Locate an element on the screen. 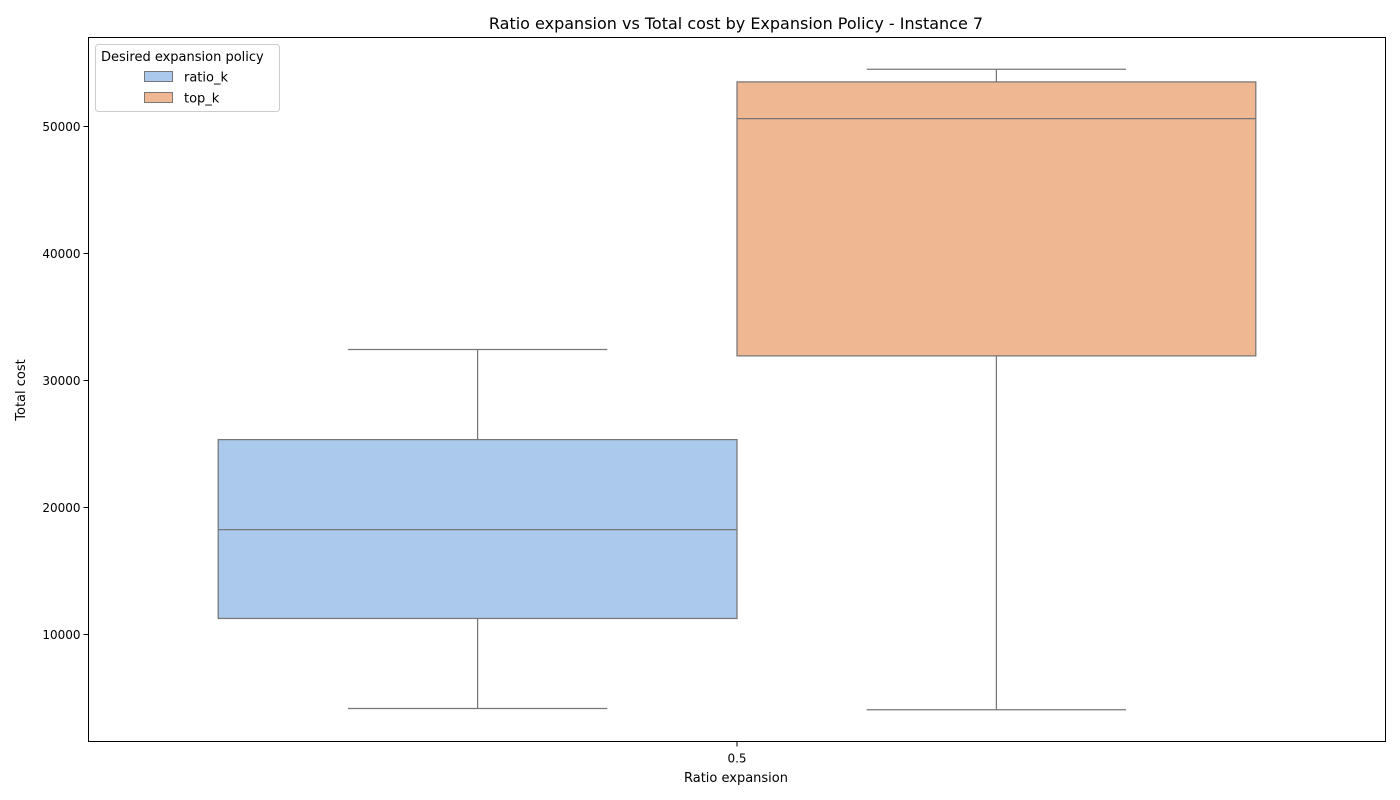 The width and height of the screenshot is (1400, 800). legend-label-ratio_k: ratio_k is located at coordinates (206, 78).